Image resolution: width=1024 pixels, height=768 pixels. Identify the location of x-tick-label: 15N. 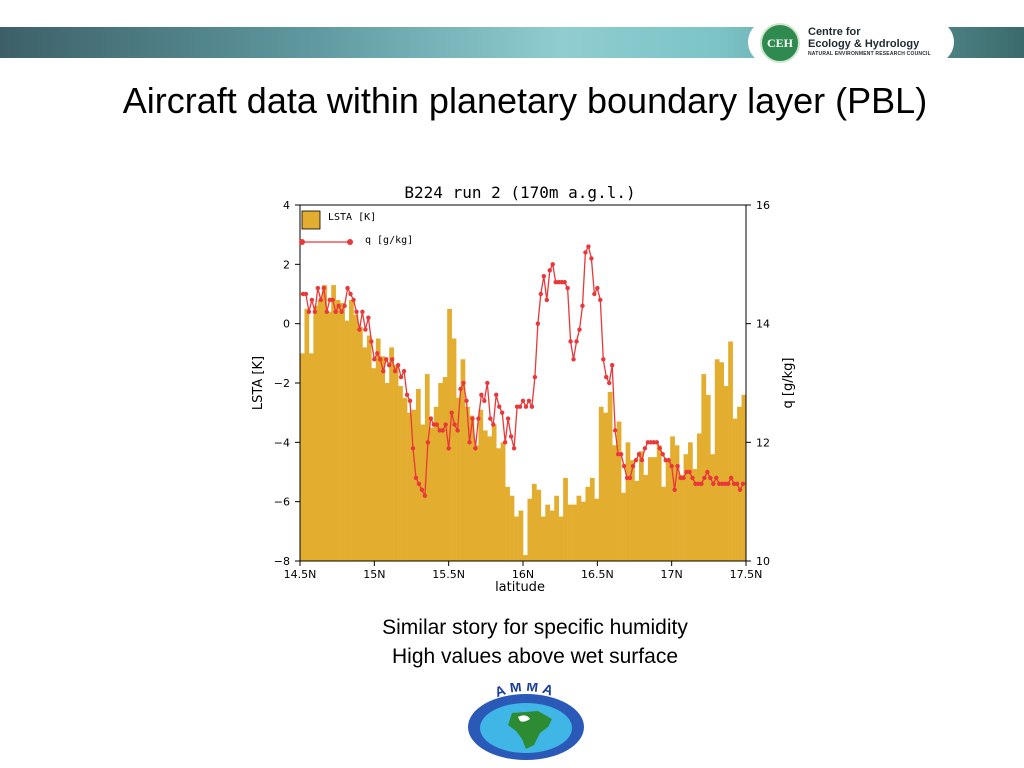
(374, 574).